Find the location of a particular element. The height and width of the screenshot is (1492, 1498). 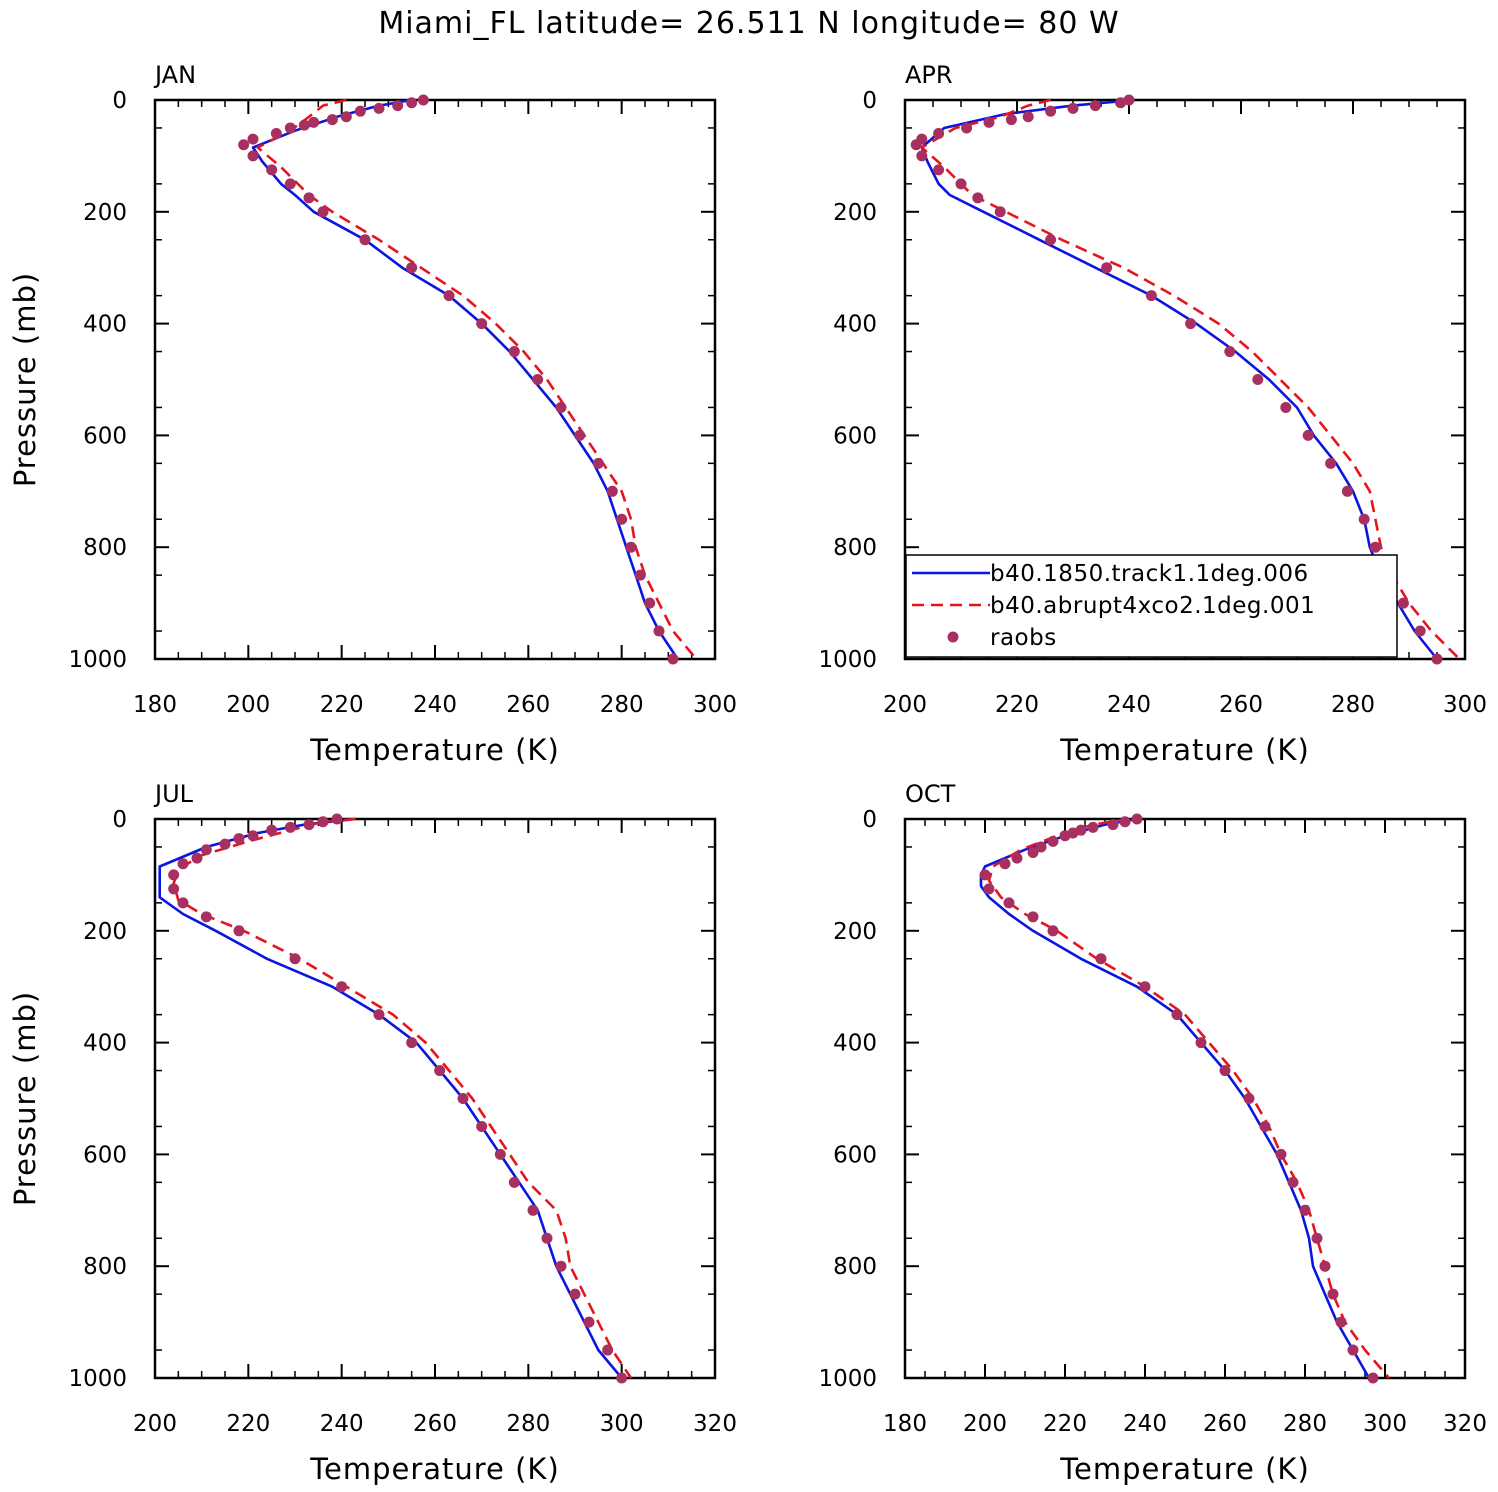

legend-label: raobs is located at coordinates (1023, 638).